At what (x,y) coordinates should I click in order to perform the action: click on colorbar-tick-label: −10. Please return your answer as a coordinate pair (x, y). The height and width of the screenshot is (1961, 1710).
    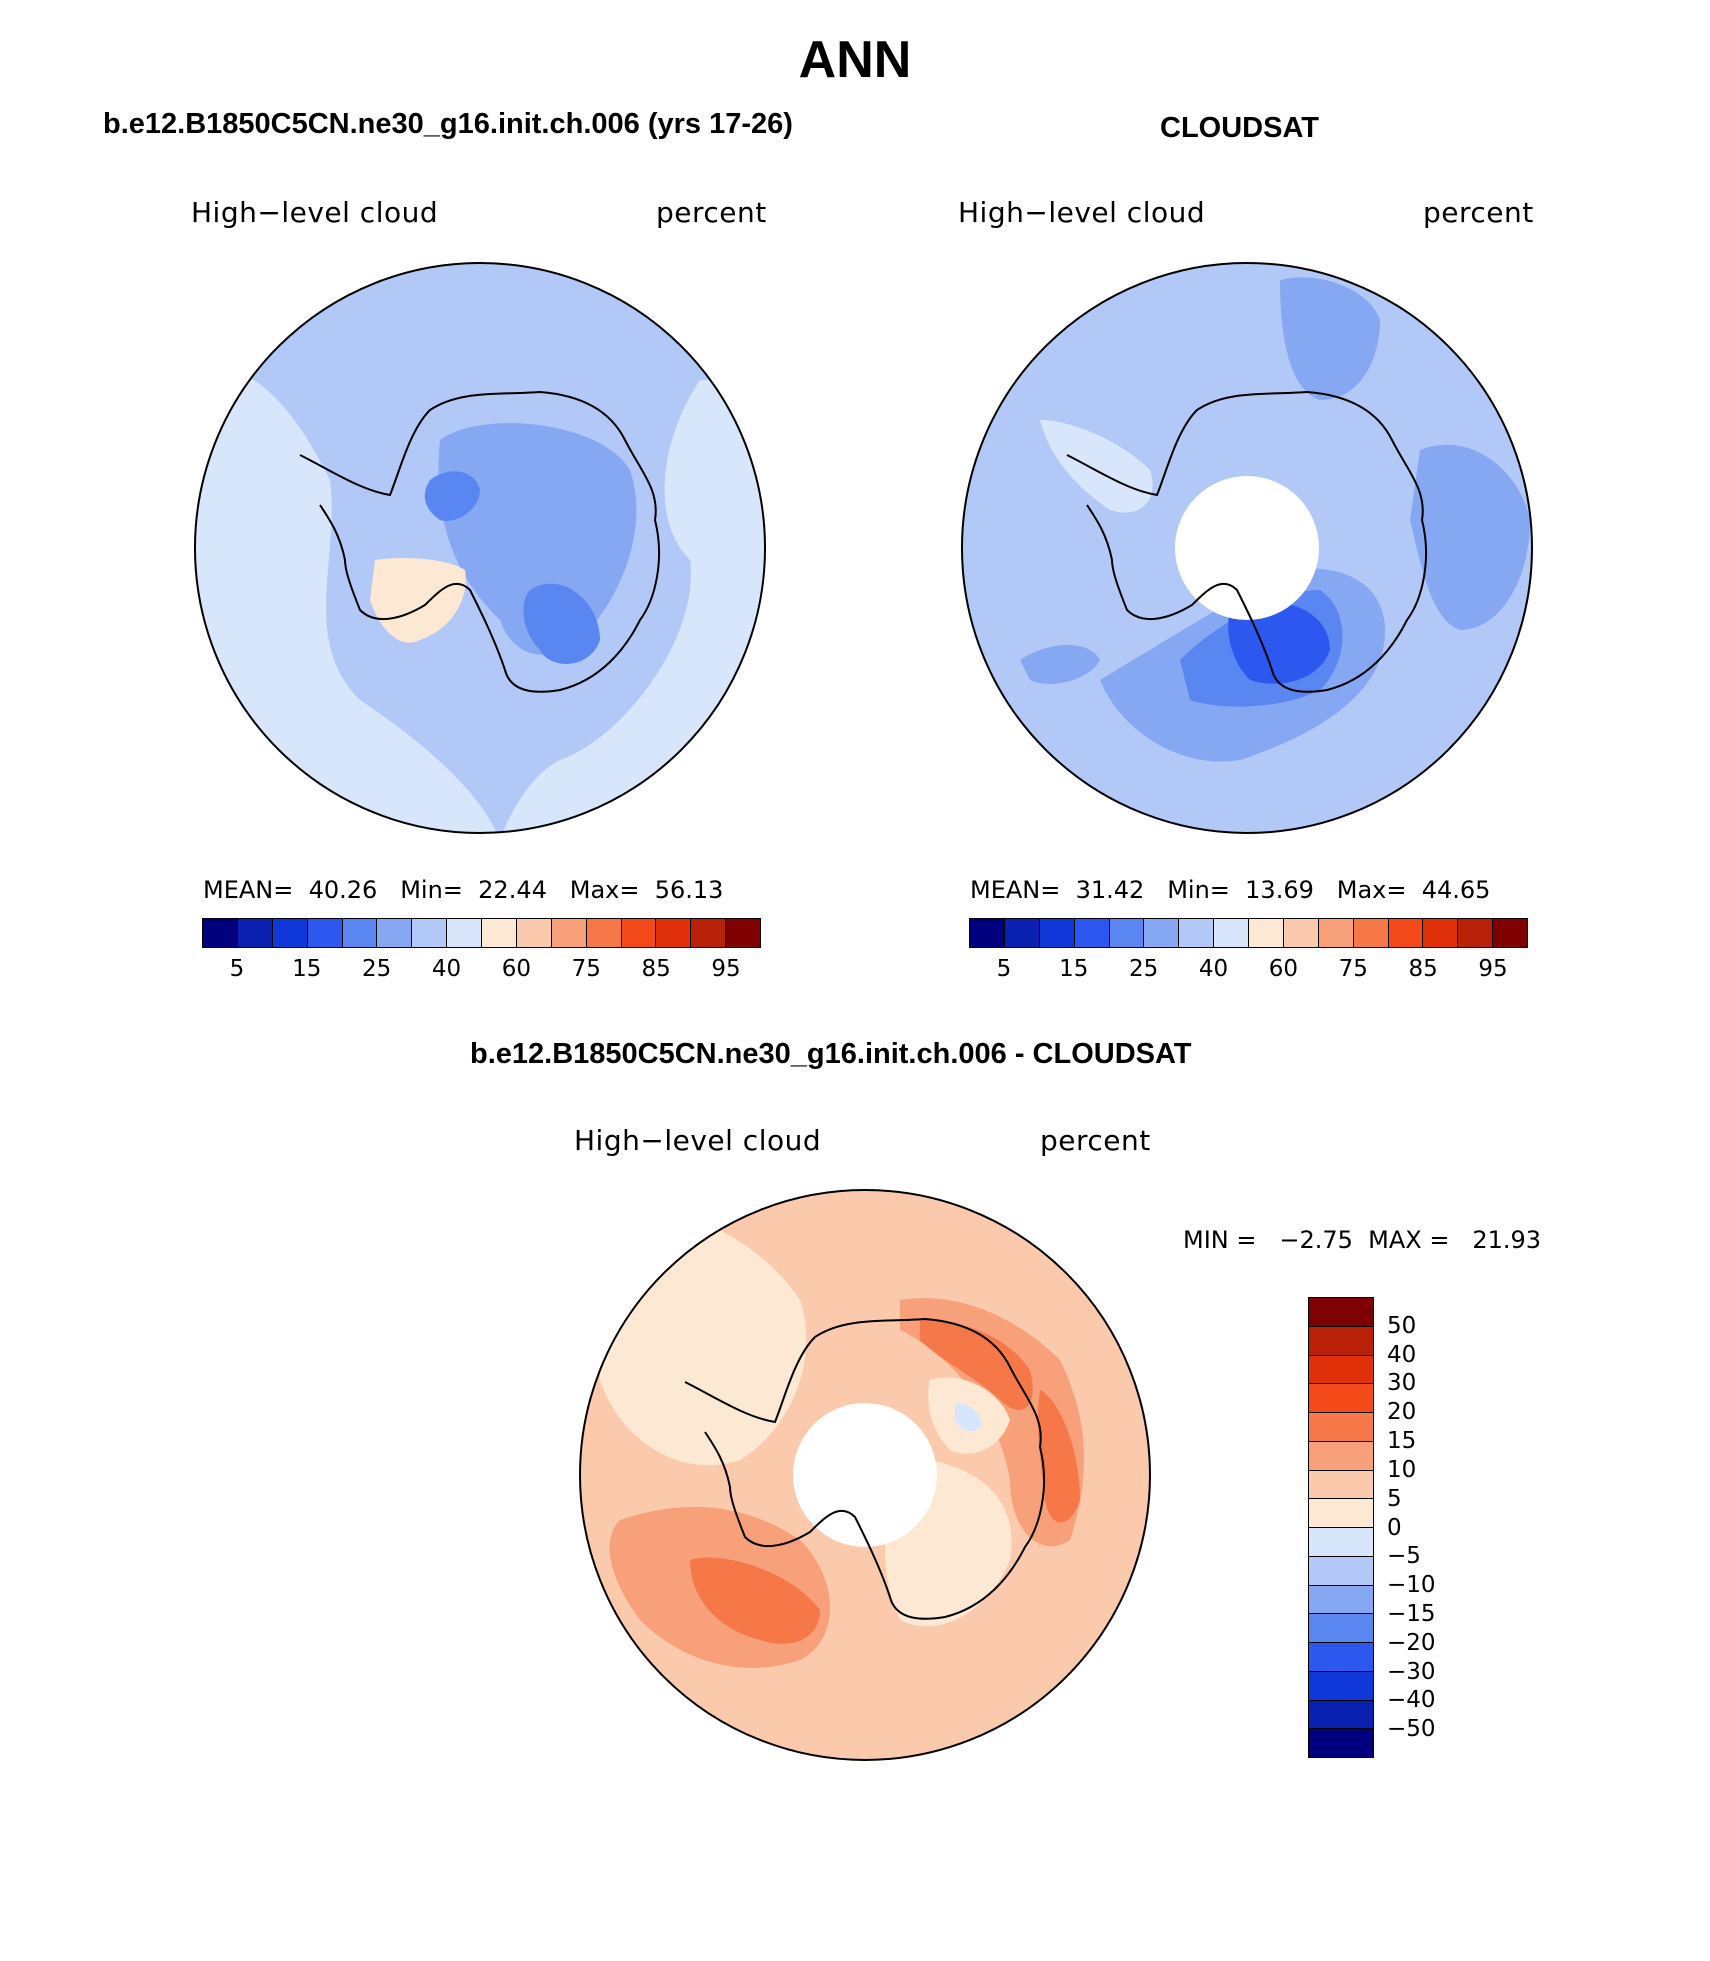
    Looking at the image, I should click on (1411, 1585).